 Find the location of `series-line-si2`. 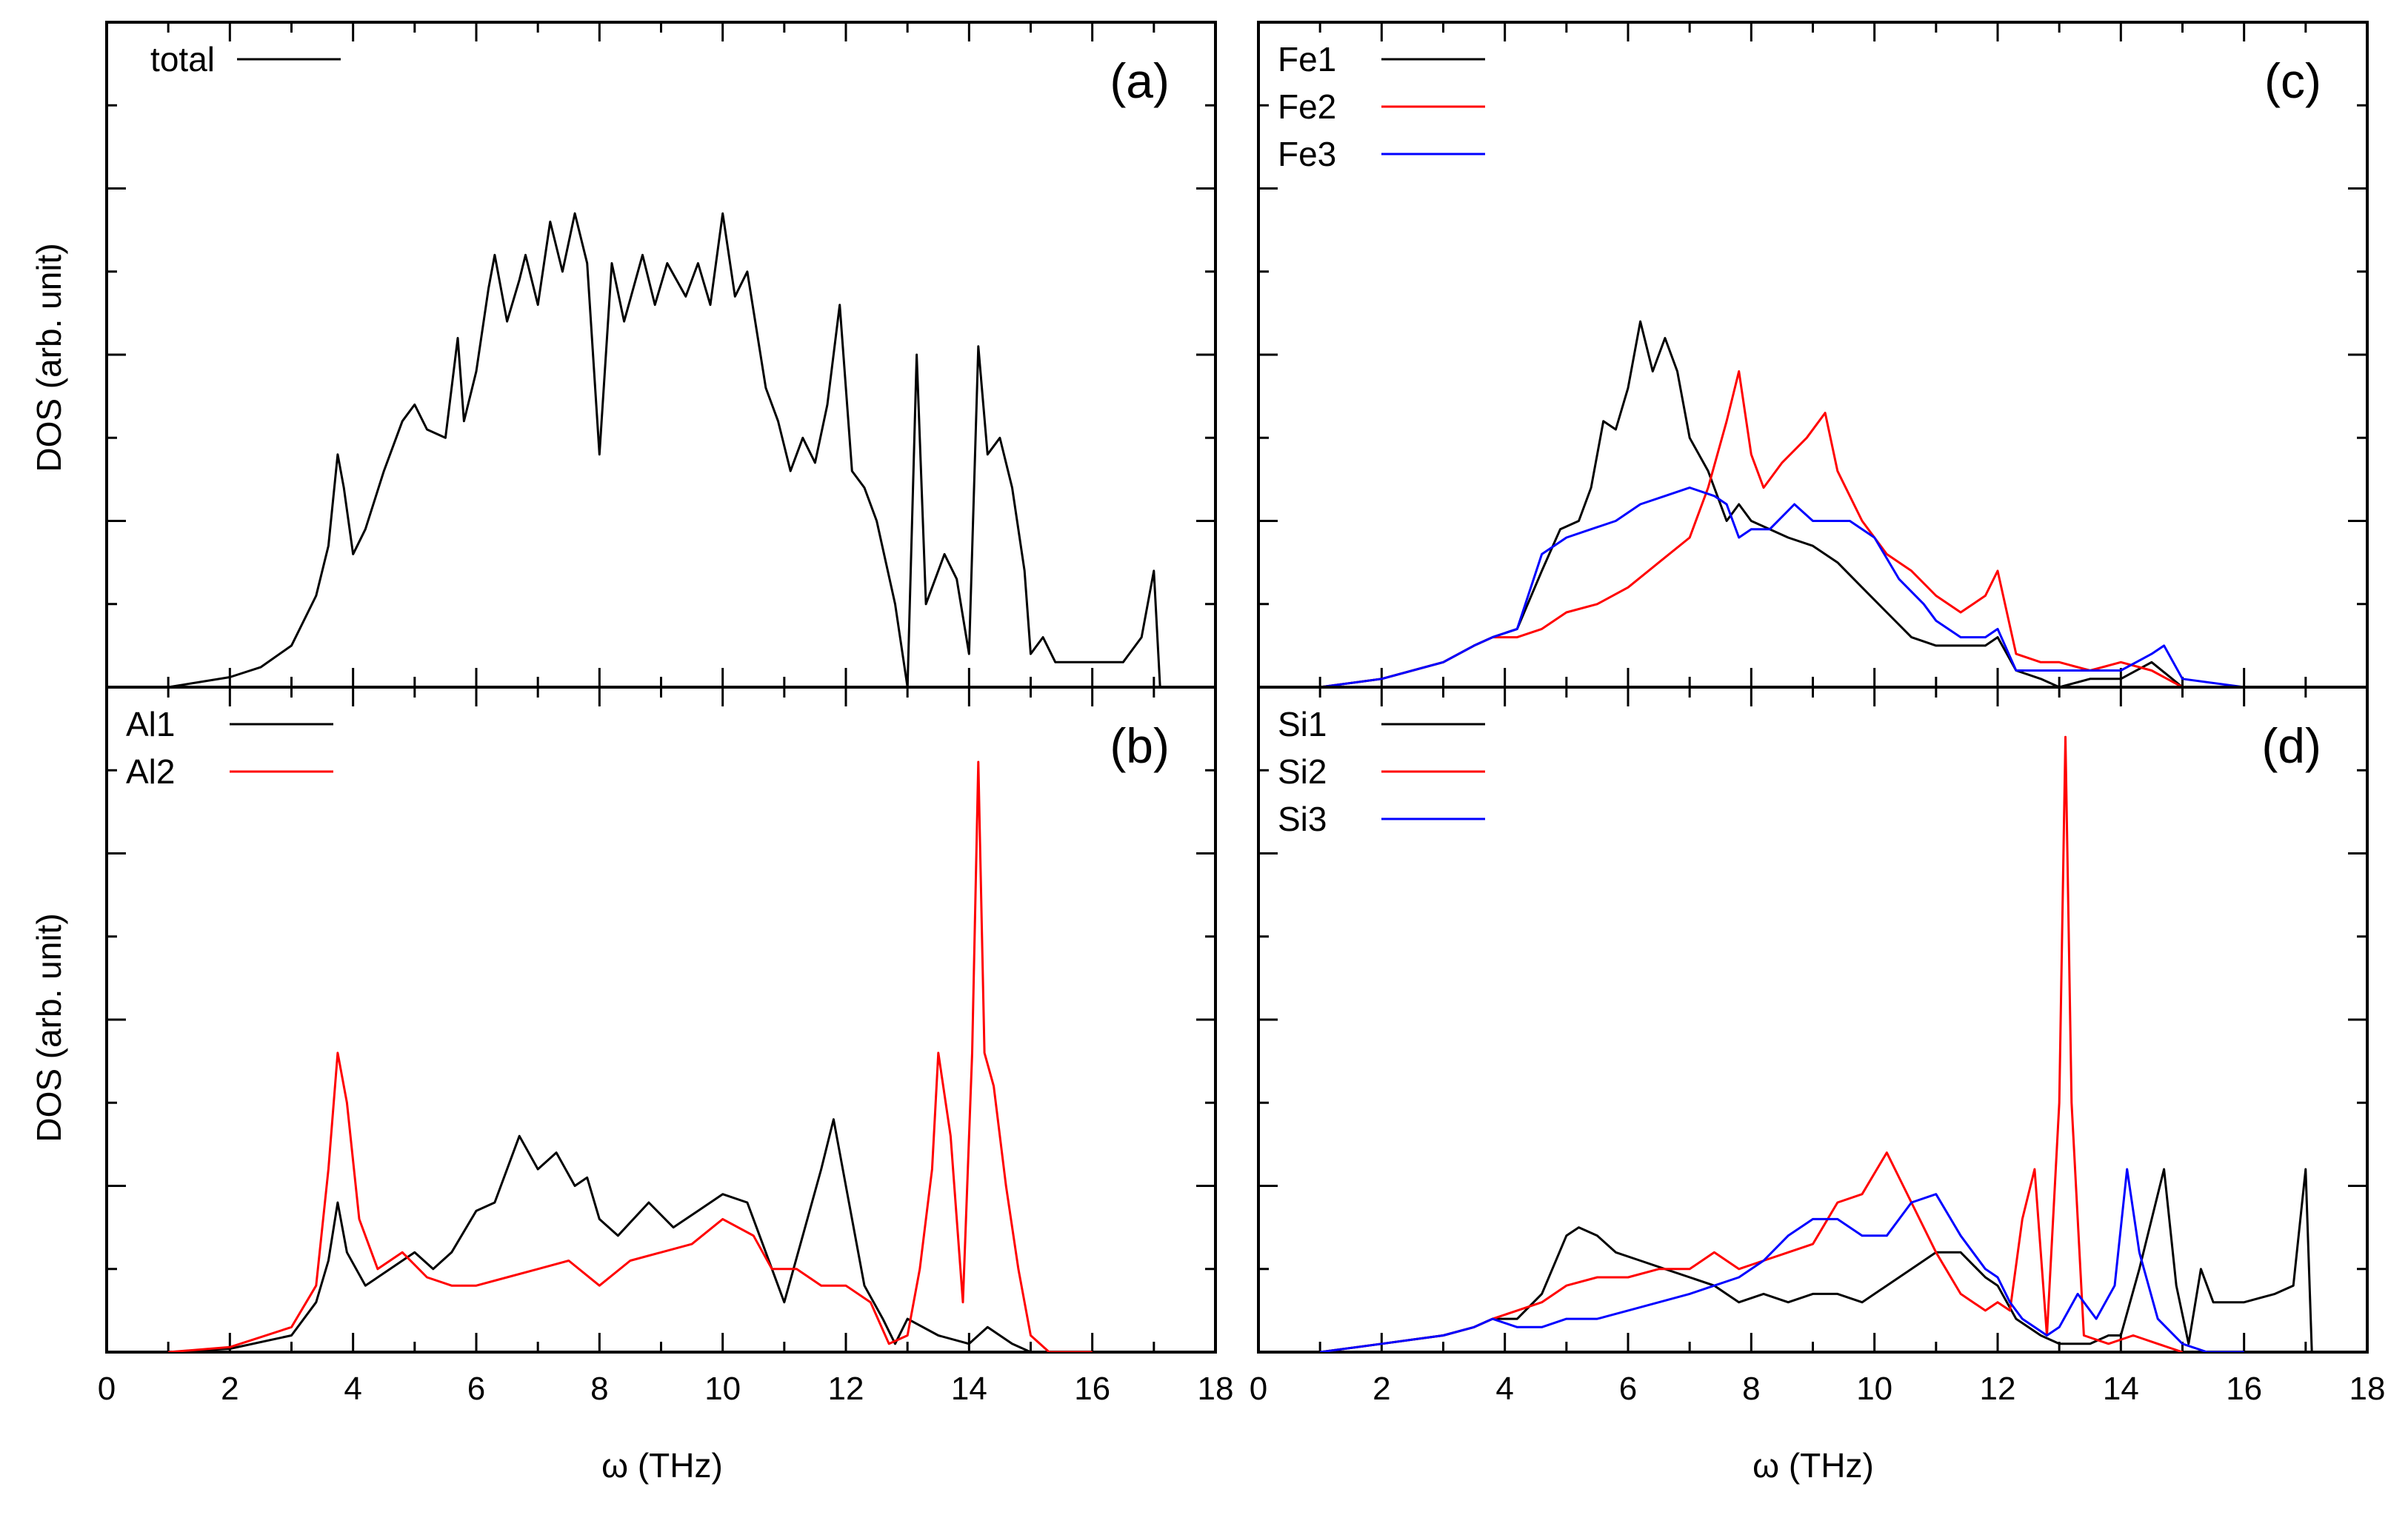

series-line-si2 is located at coordinates (1751, 1043).